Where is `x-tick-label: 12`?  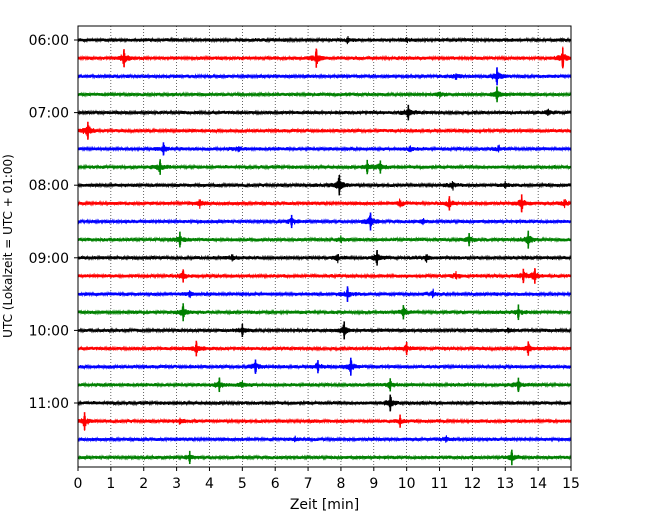
x-tick-label: 12 is located at coordinates (472, 484).